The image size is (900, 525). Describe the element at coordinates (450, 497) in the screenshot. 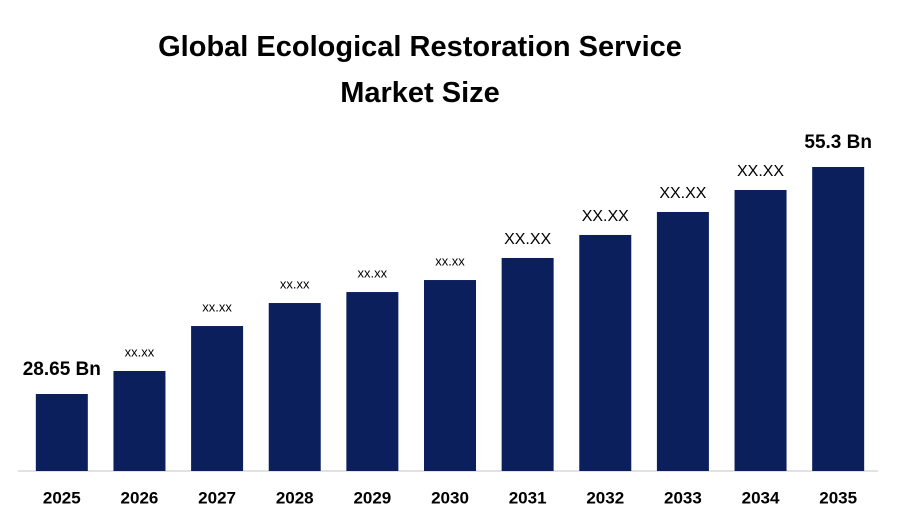

I see `x-tick-label: 2030` at that location.